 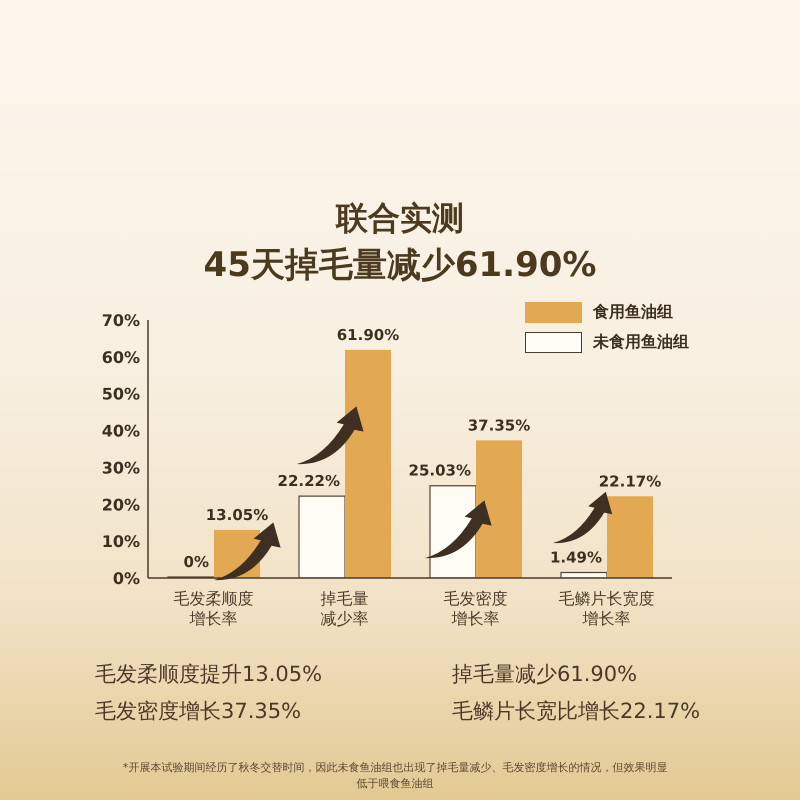 What do you see at coordinates (630, 481) in the screenshot?
I see `data-label: 22.17%` at bounding box center [630, 481].